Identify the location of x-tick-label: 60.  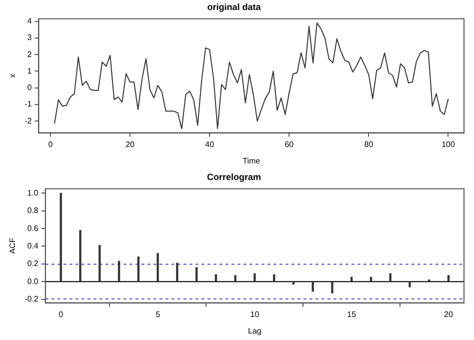
(289, 144).